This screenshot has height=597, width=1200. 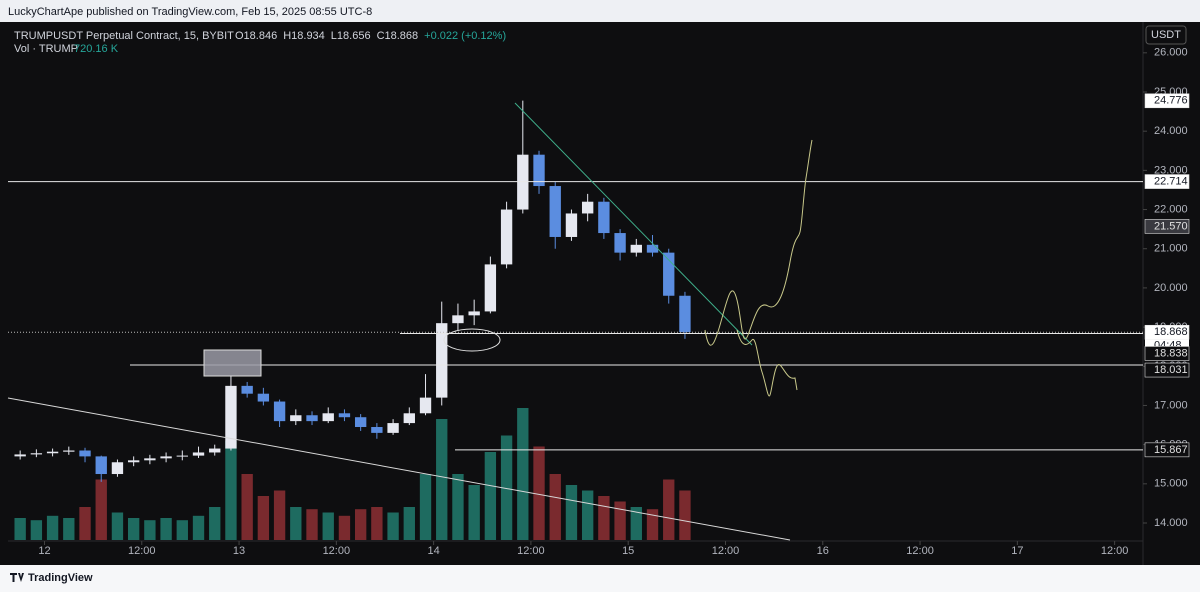 I want to click on highlight-ellipse, so click(x=472, y=340).